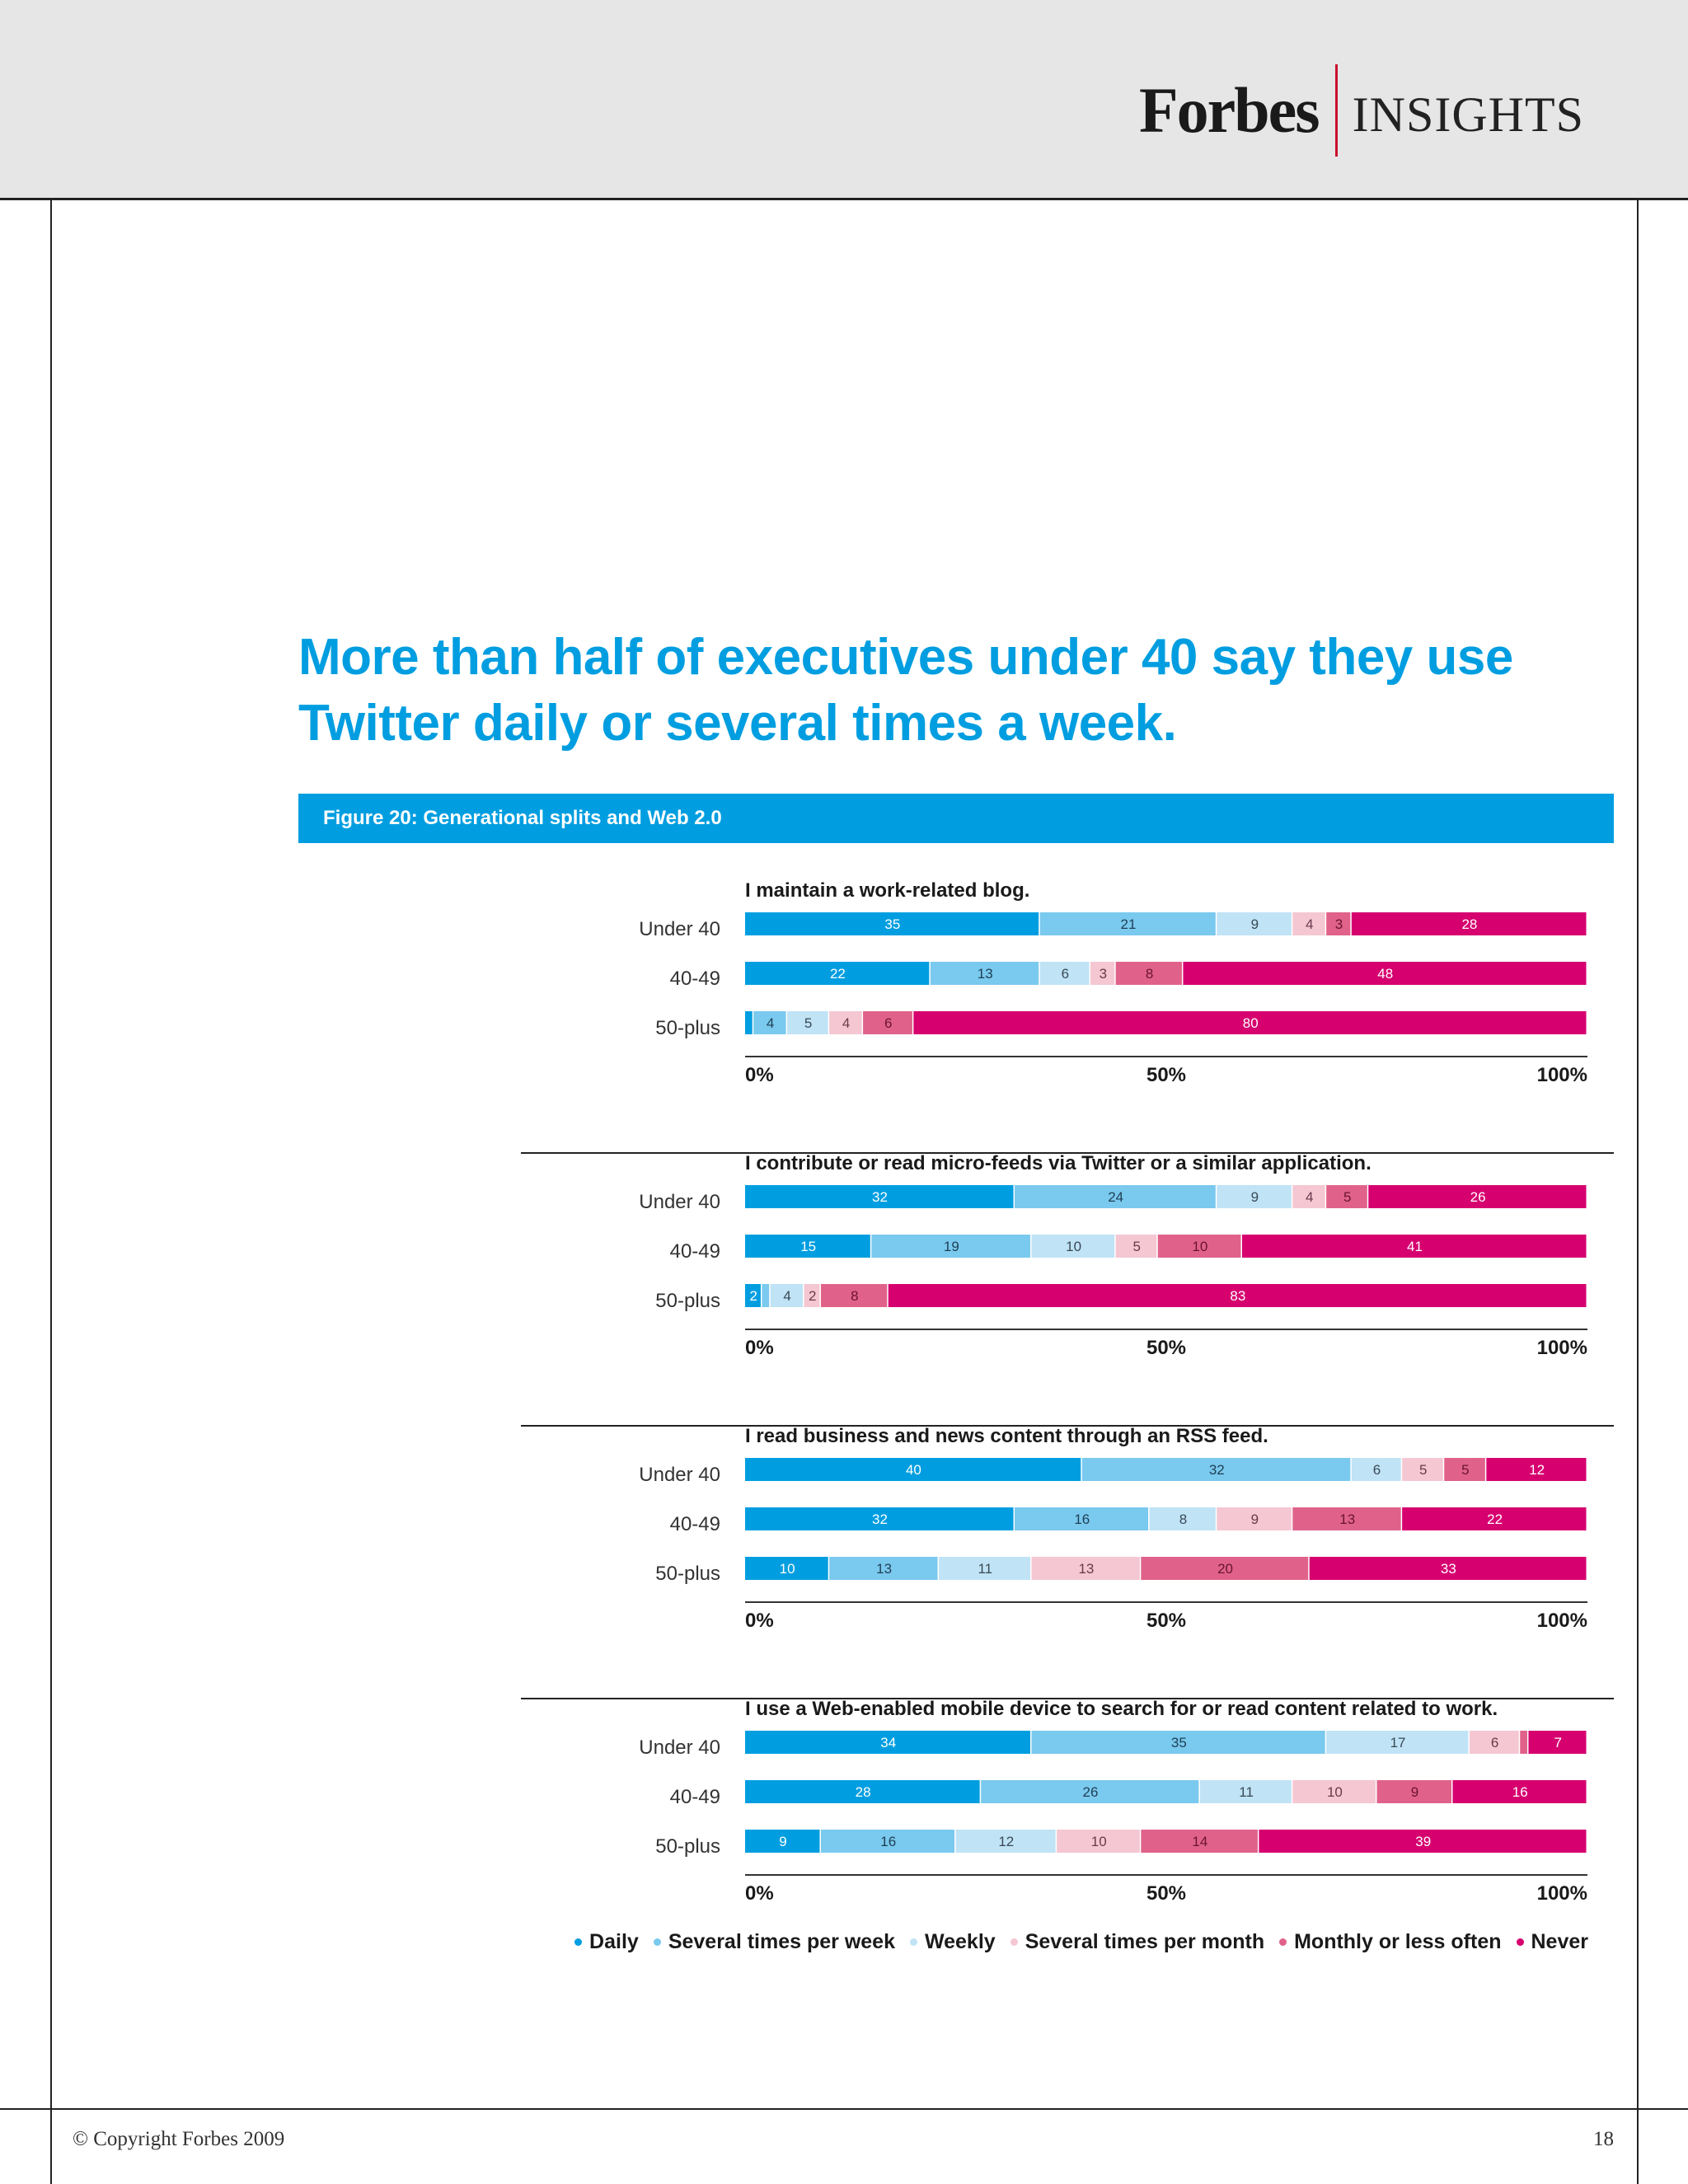 This screenshot has width=1688, height=2184. What do you see at coordinates (753, 1296) in the screenshot?
I see `bar-value-label: 2` at bounding box center [753, 1296].